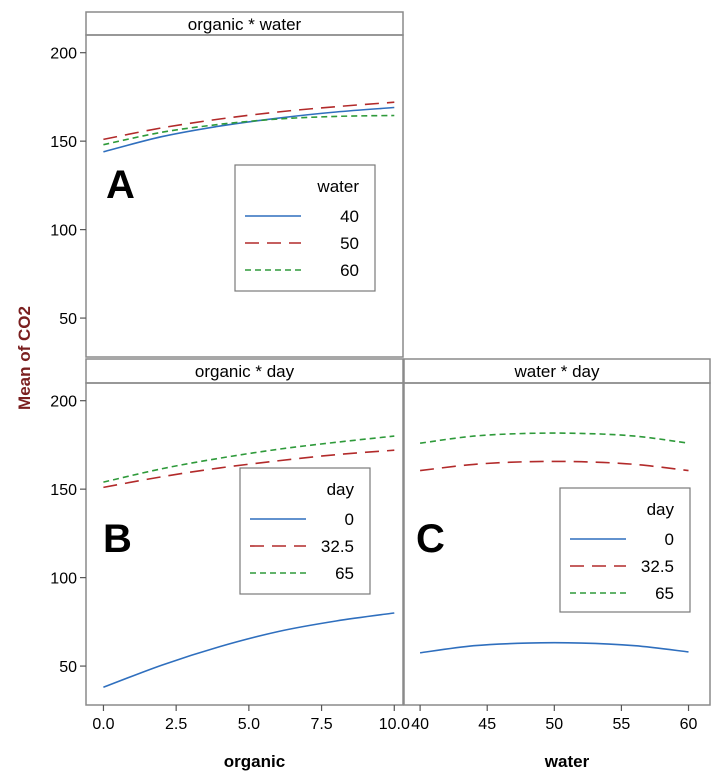 This screenshot has height=772, width=713. Describe the element at coordinates (349, 216) in the screenshot. I see `legend-label: 40` at that location.